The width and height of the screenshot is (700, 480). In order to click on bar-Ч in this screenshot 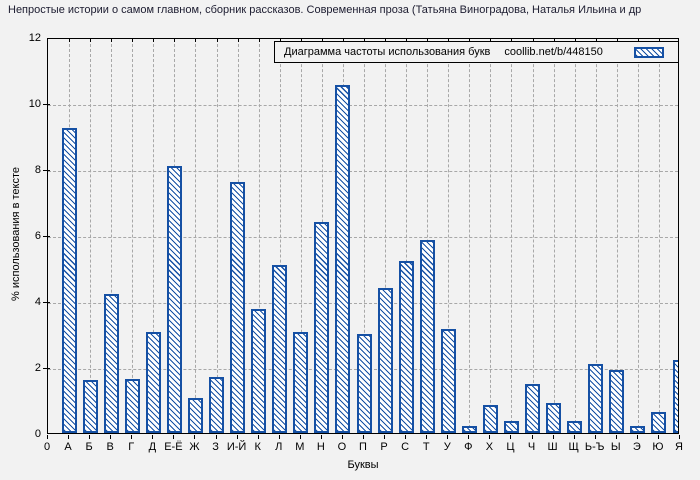, I will do `click(533, 408)`.